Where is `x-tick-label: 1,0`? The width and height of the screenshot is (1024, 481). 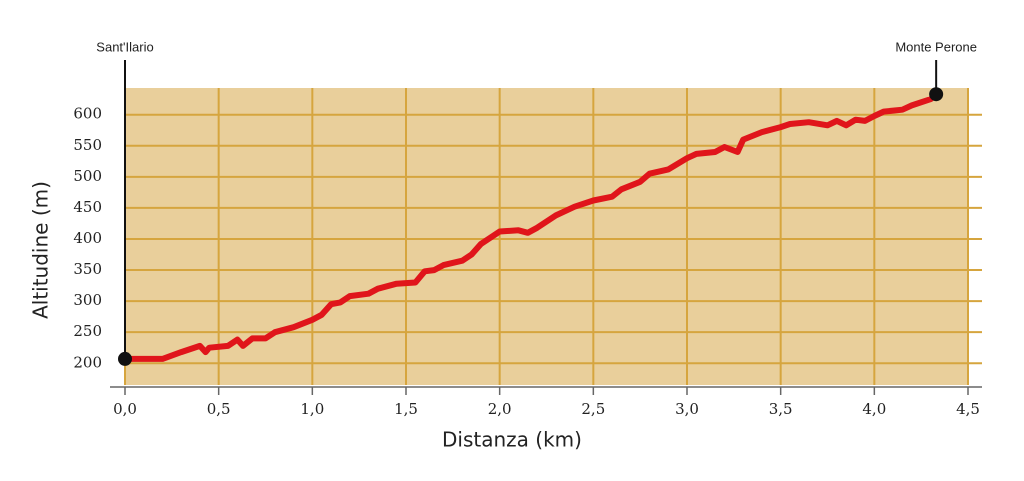
x-tick-label: 1,0 is located at coordinates (312, 409).